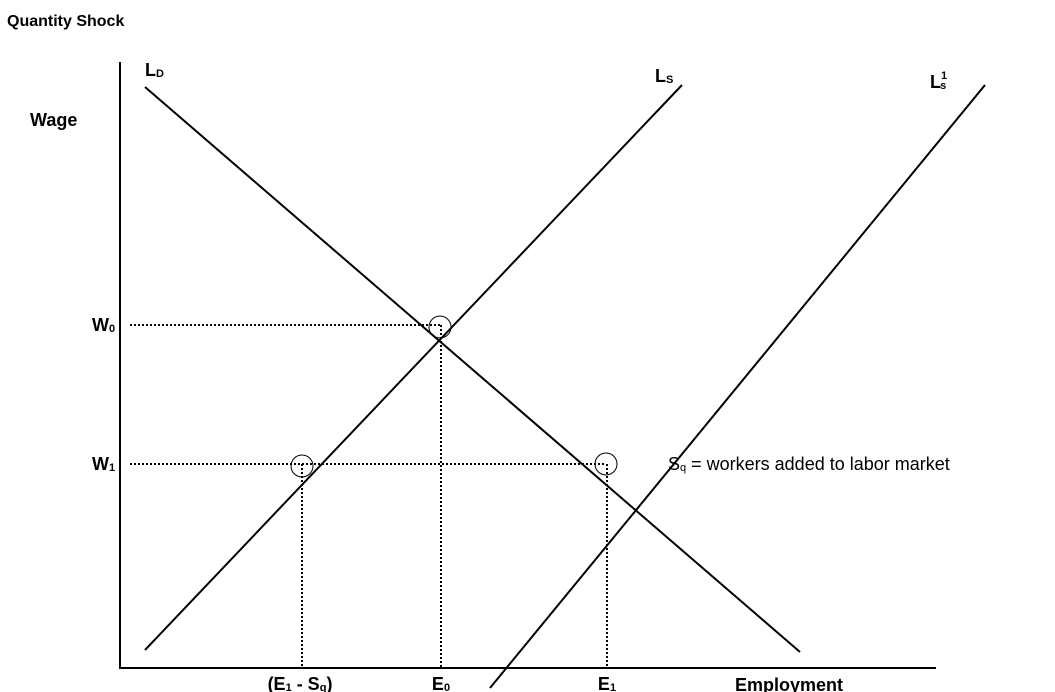  What do you see at coordinates (160, 74) in the screenshot?
I see `label-sub: D` at bounding box center [160, 74].